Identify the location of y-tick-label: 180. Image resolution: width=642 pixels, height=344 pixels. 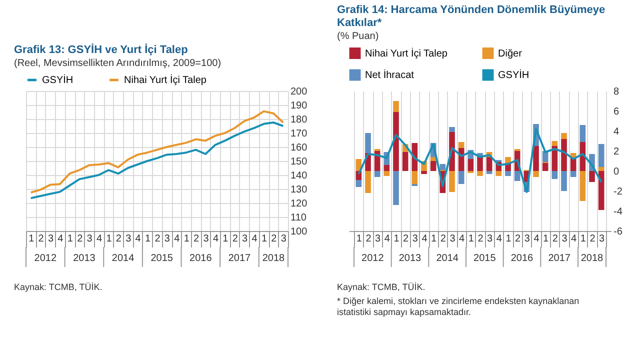
(299, 120).